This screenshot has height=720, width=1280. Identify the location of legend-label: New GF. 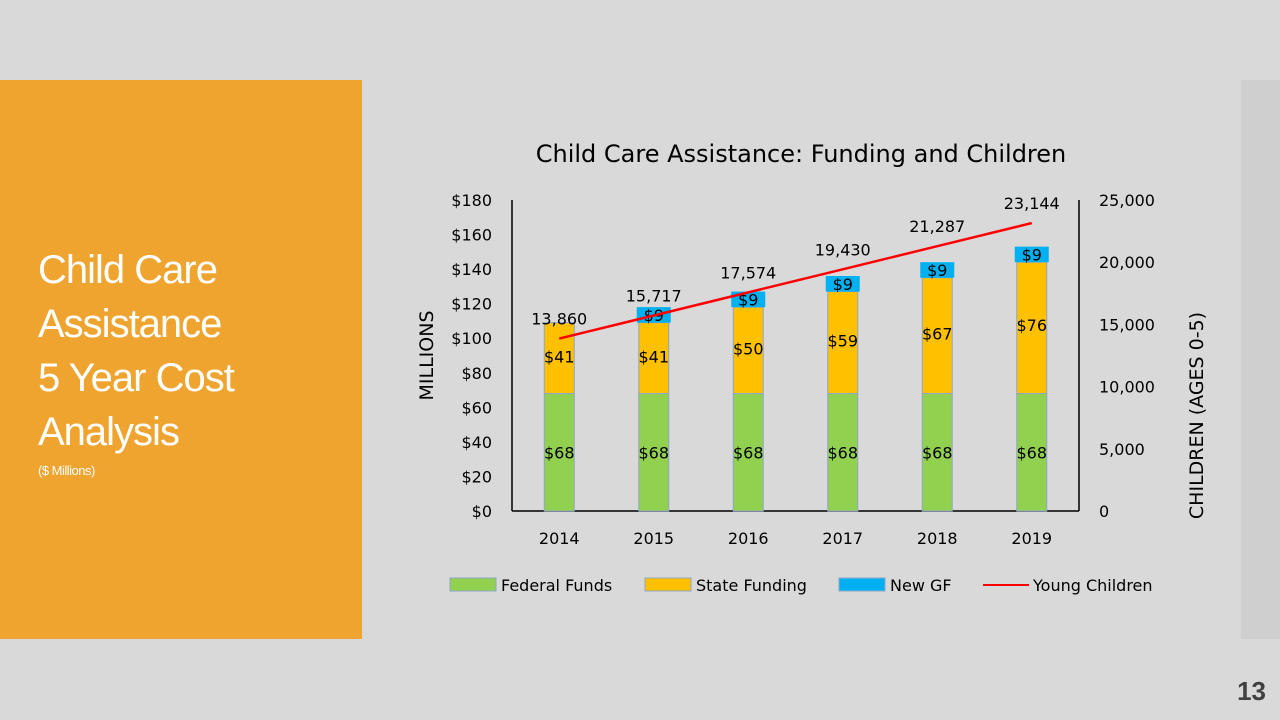
(921, 585).